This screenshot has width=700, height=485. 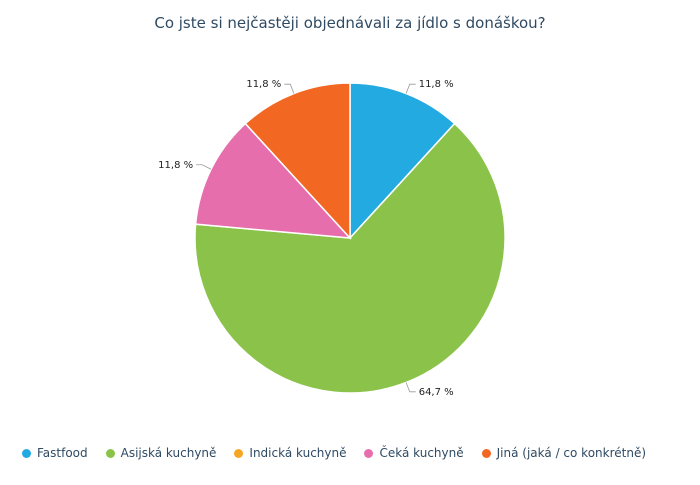 I want to click on data-label-2: 64,7 %, so click(x=436, y=392).